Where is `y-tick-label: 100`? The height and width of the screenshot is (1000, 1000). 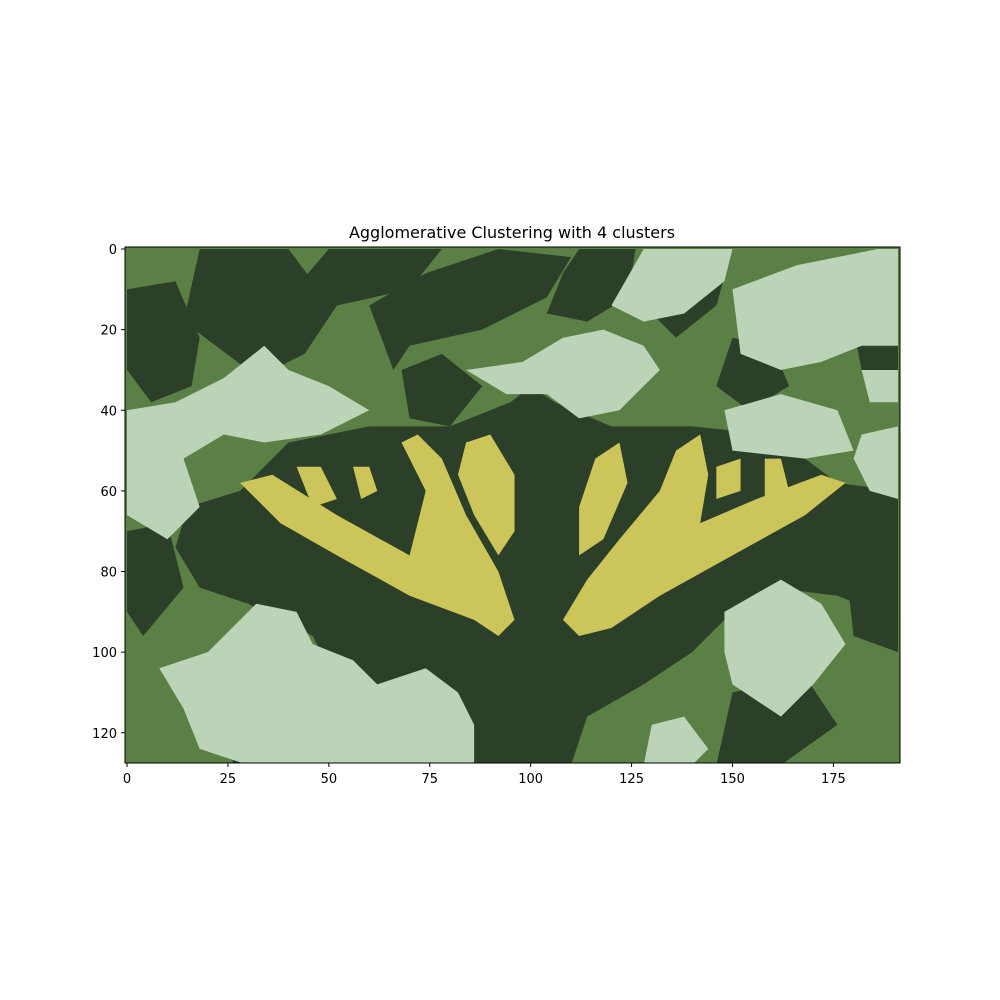 y-tick-label: 100 is located at coordinates (104, 653).